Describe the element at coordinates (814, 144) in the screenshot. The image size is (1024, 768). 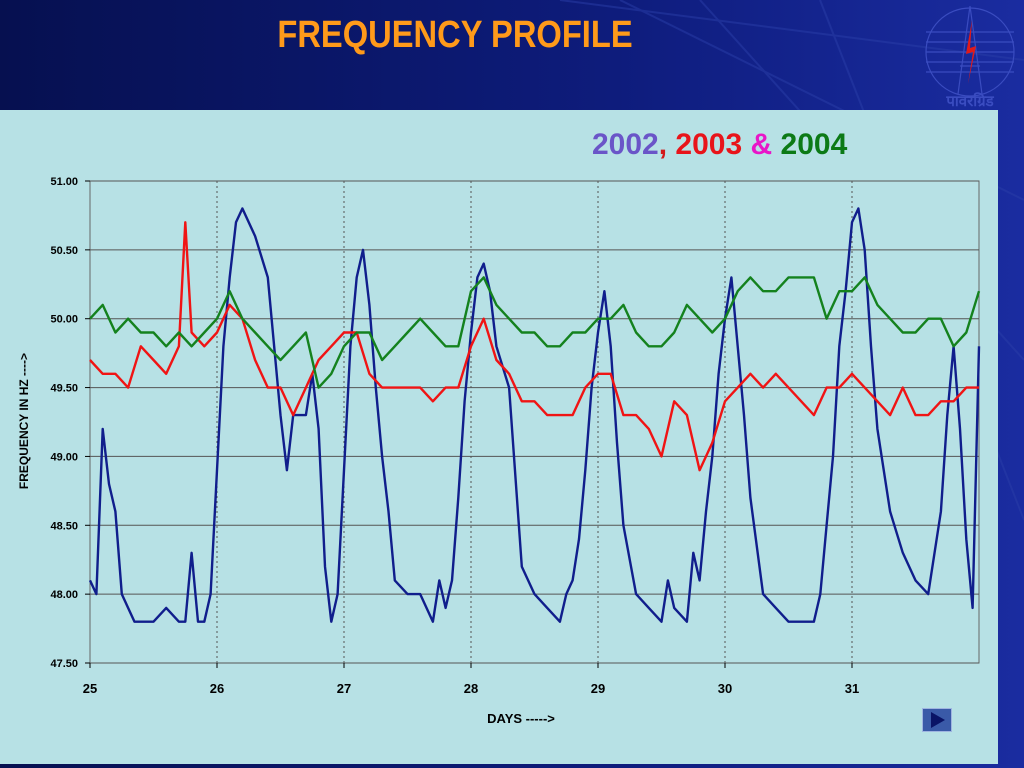
I see `legend-2004: 2004` at that location.